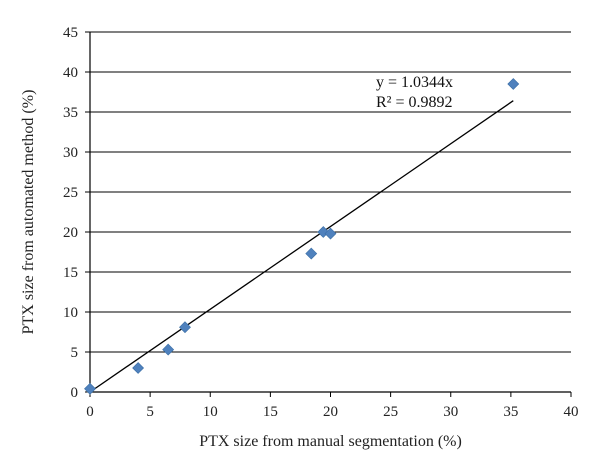 The width and height of the screenshot is (600, 476). Describe the element at coordinates (28, 212) in the screenshot. I see `y-axis-title: PTX size from automated method (%)` at that location.